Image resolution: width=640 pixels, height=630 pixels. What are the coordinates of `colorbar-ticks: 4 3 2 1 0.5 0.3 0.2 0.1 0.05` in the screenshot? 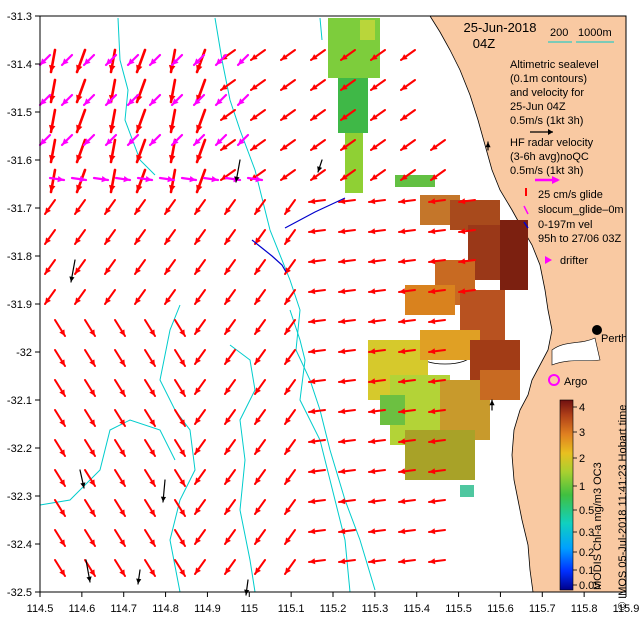 It's located at (586, 497).